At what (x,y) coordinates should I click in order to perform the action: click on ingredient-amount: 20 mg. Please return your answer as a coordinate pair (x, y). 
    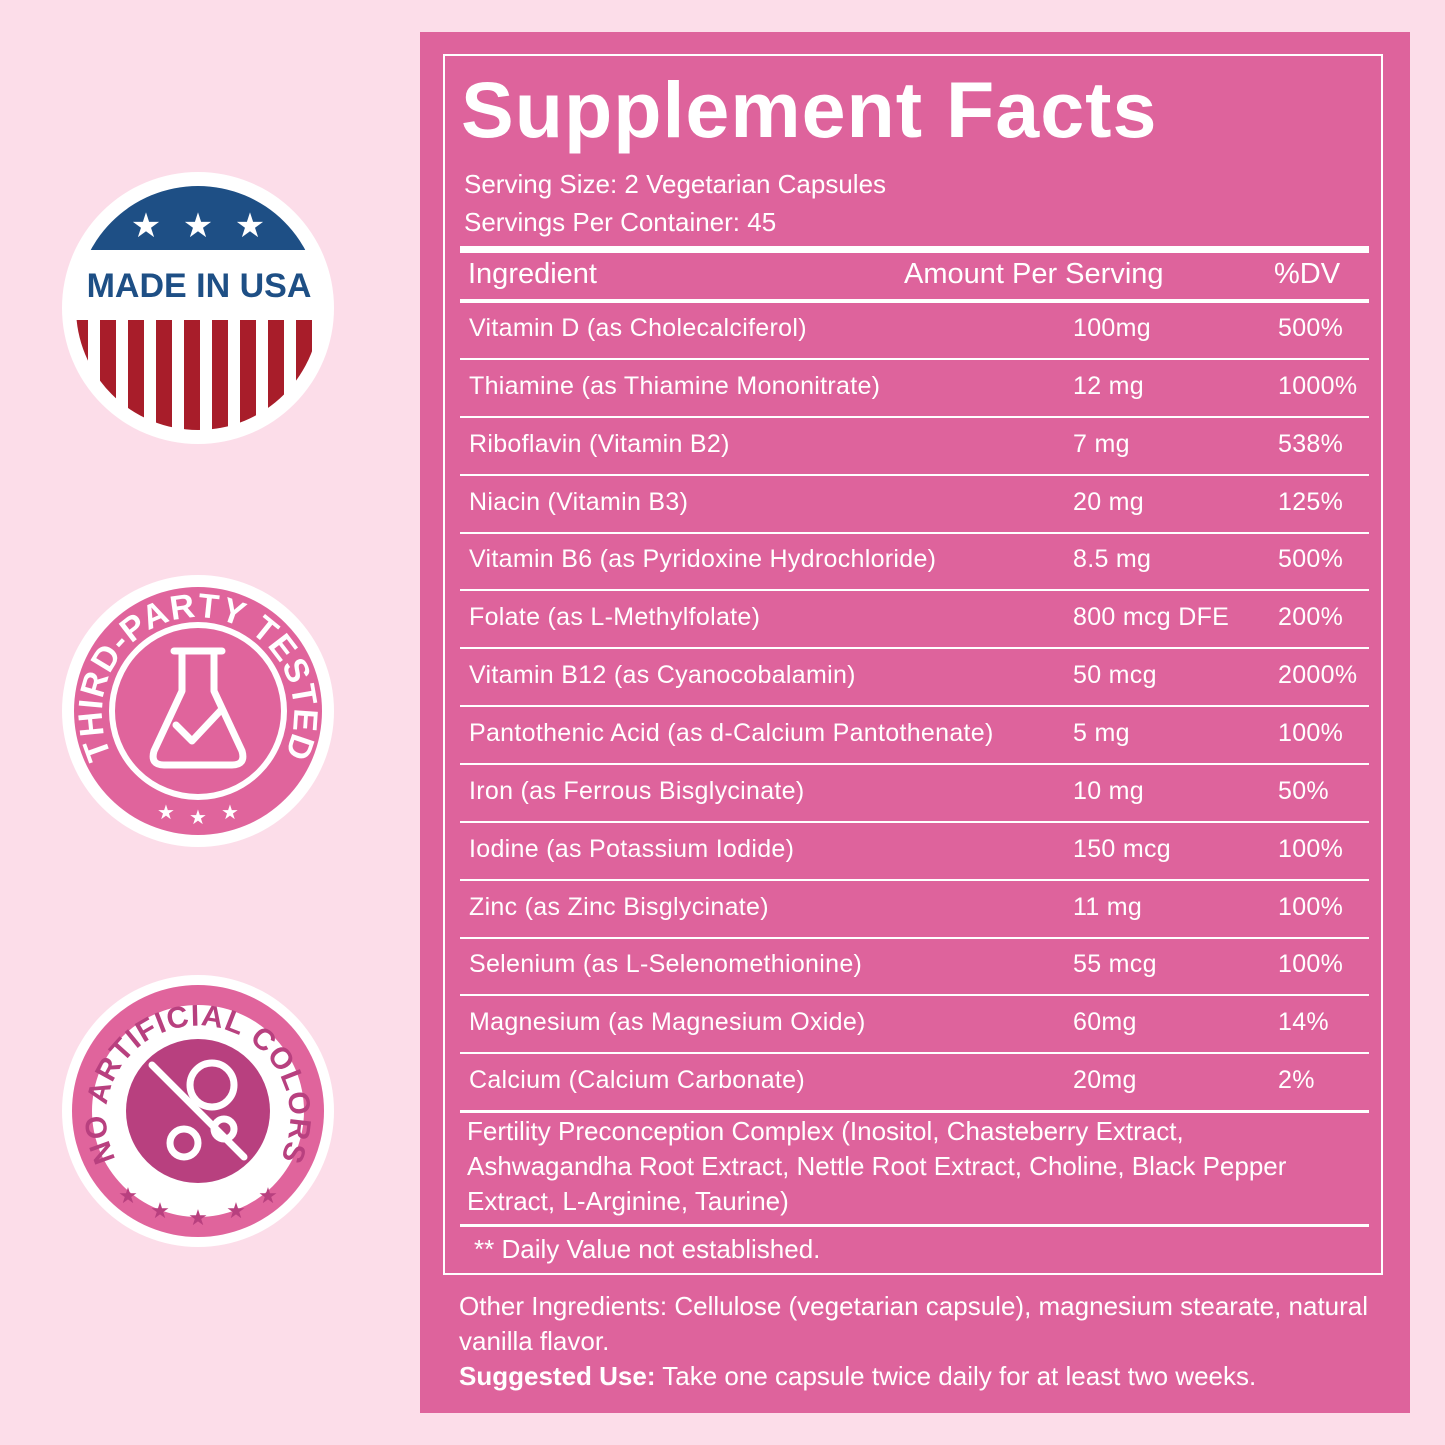
    Looking at the image, I should click on (1108, 501).